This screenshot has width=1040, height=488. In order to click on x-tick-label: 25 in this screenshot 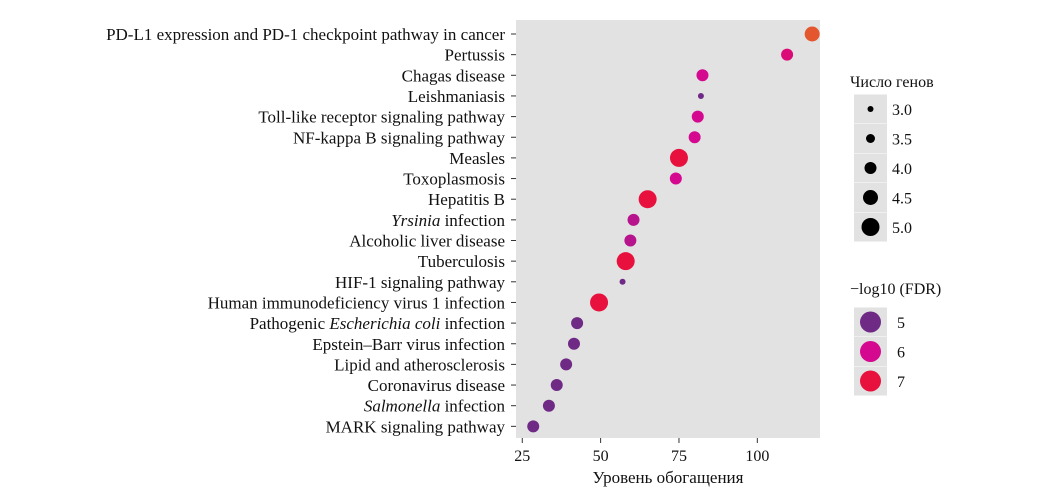, I will do `click(522, 456)`.